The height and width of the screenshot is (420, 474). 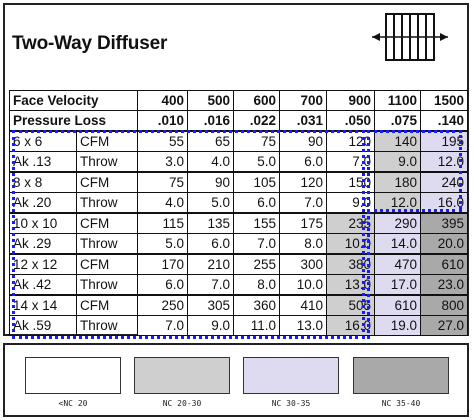 What do you see at coordinates (238, 264) in the screenshot?
I see `table-row: 12 x 12 CFM 170 210 255 300 380 470 610` at bounding box center [238, 264].